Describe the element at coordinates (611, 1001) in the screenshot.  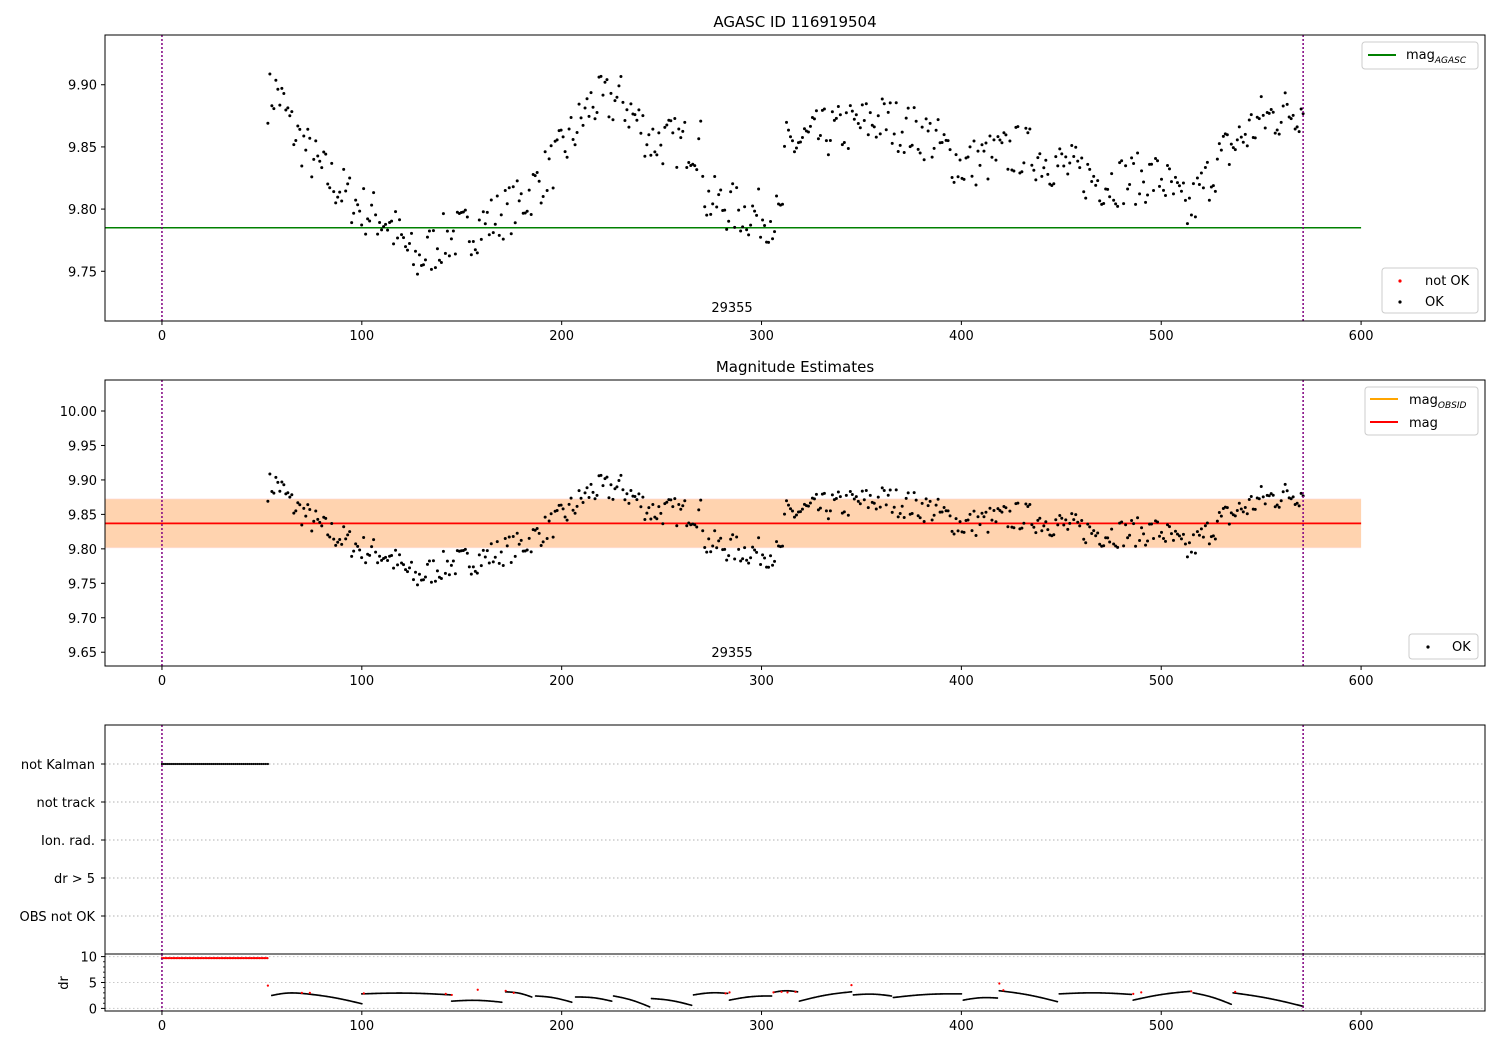
I see `dr-point` at that location.